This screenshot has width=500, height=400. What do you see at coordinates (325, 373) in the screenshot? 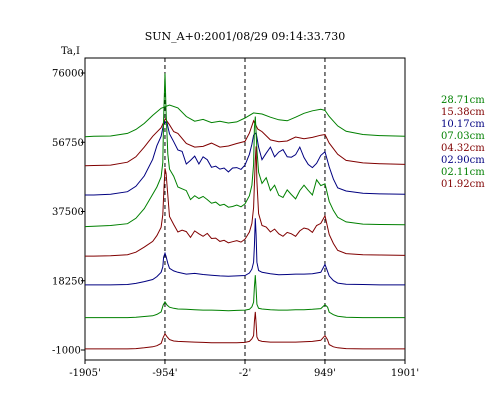
I see `x-tick-label-3: 949'` at bounding box center [325, 373].